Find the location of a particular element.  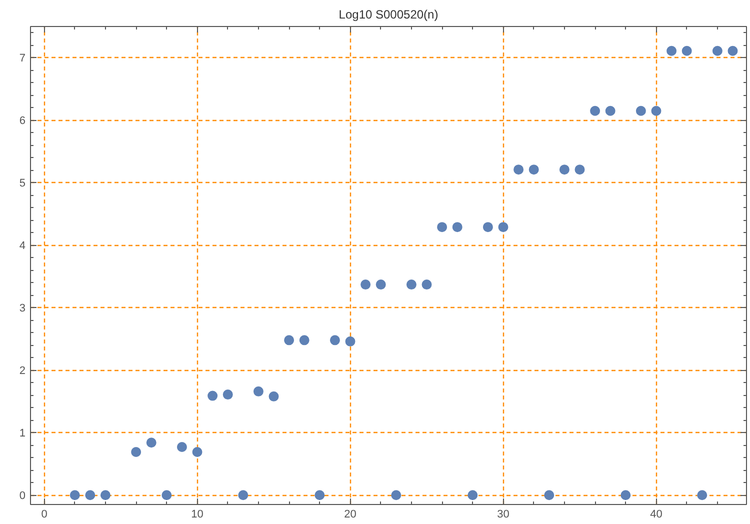

y-tick-label: 4 is located at coordinates (22, 246).